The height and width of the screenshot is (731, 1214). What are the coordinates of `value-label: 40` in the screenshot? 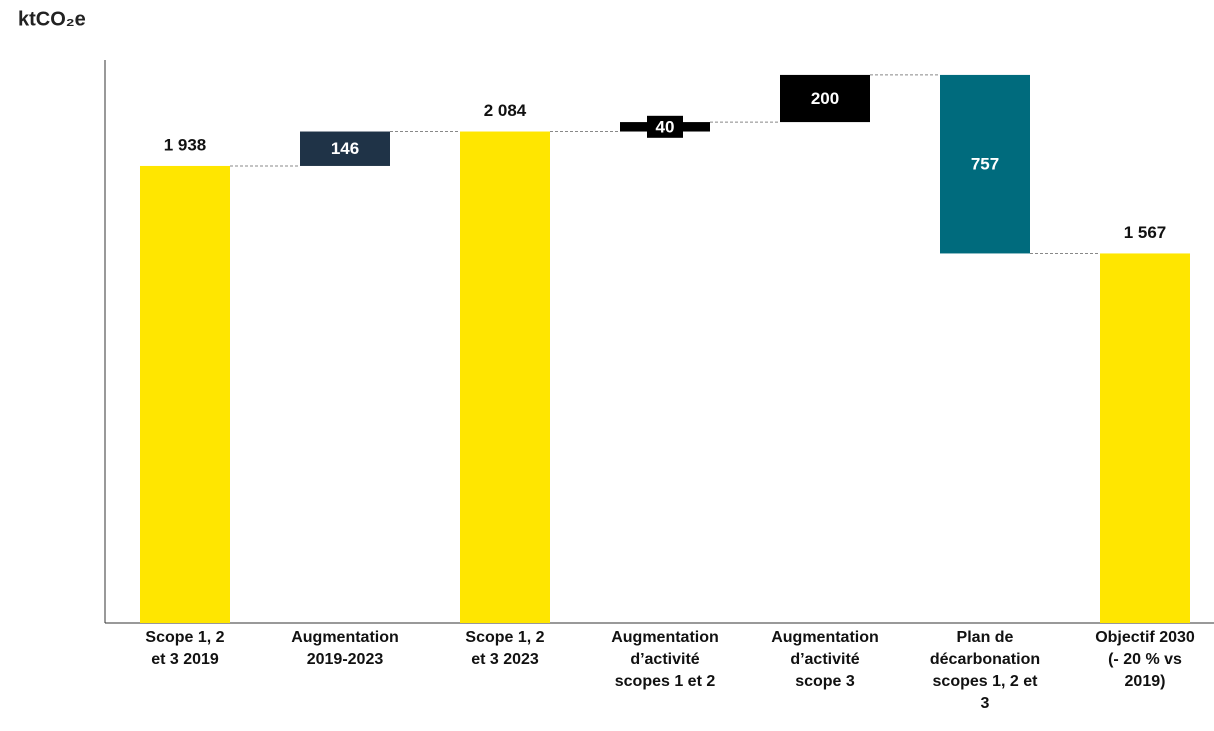 It's located at (665, 126).